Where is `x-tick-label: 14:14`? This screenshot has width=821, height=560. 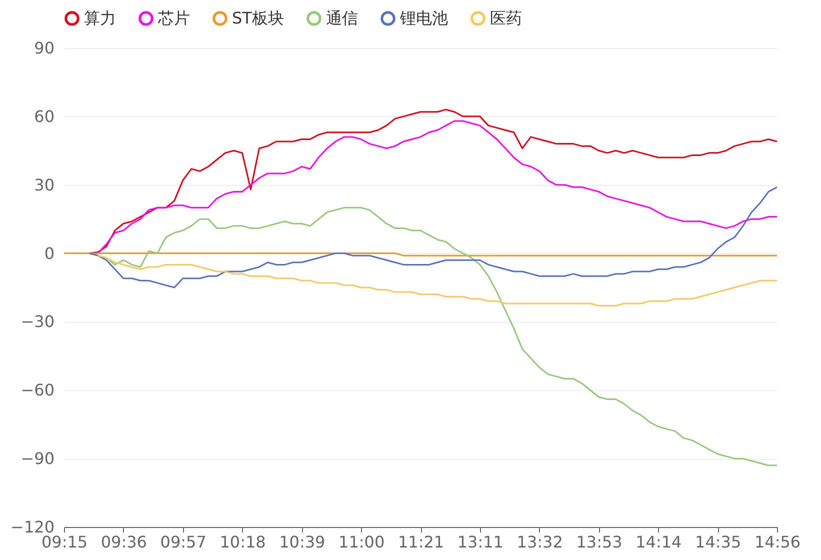 x-tick-label: 14:14 is located at coordinates (659, 542).